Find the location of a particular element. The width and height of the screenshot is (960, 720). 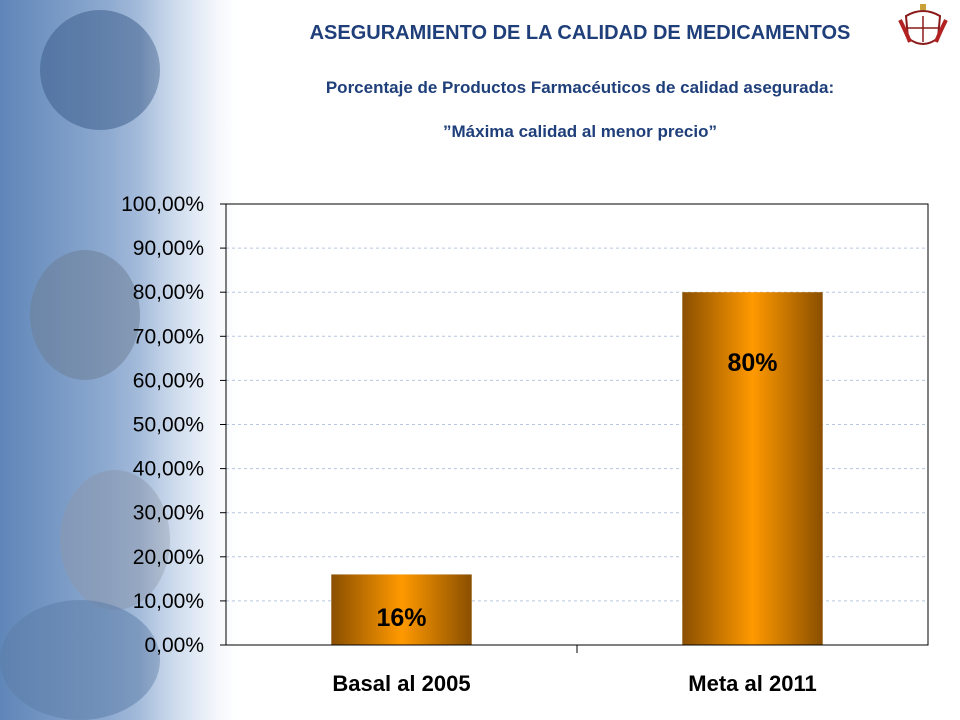

y-tick-label: 90,00% is located at coordinates (168, 248).